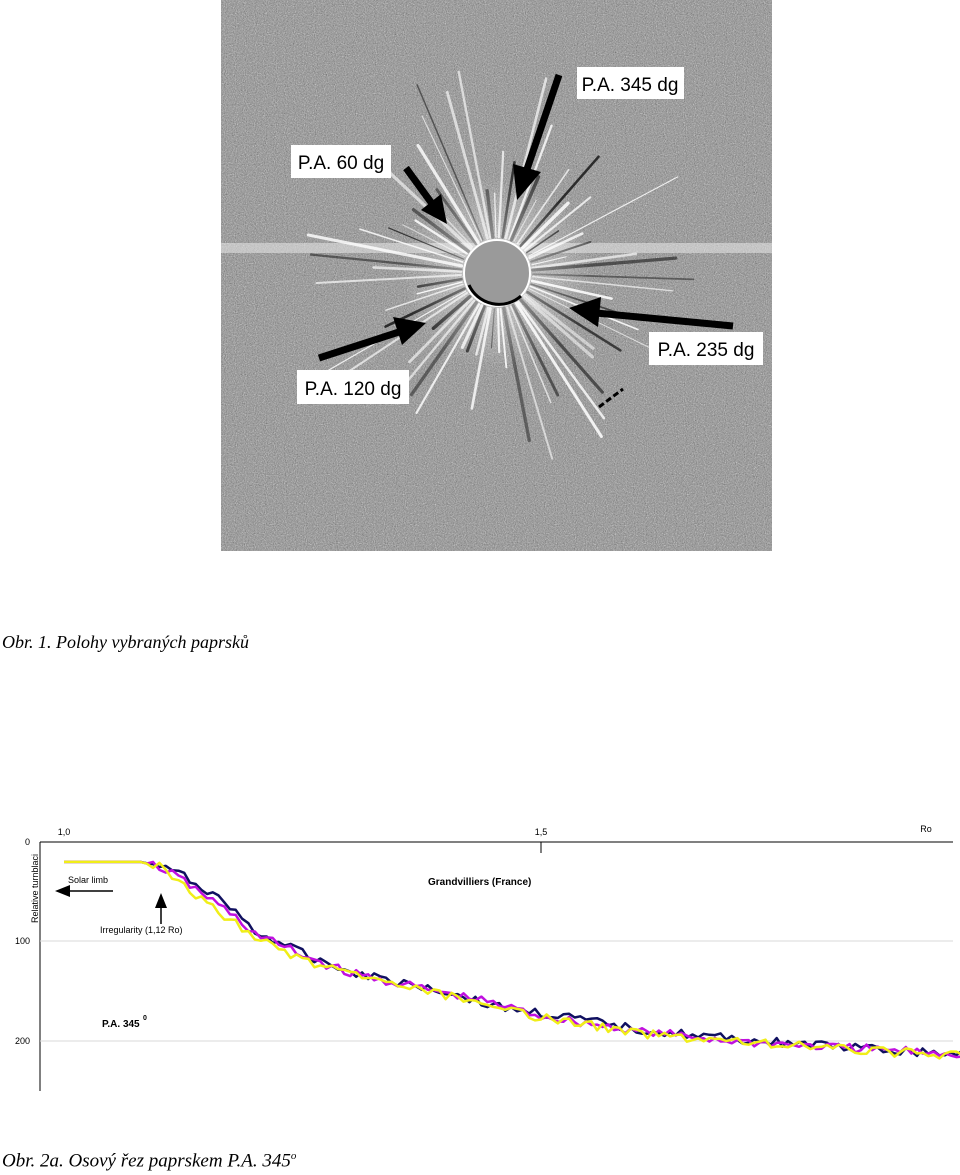 The height and width of the screenshot is (1175, 960). I want to click on svg-text: P.A. 345, so click(121, 1024).